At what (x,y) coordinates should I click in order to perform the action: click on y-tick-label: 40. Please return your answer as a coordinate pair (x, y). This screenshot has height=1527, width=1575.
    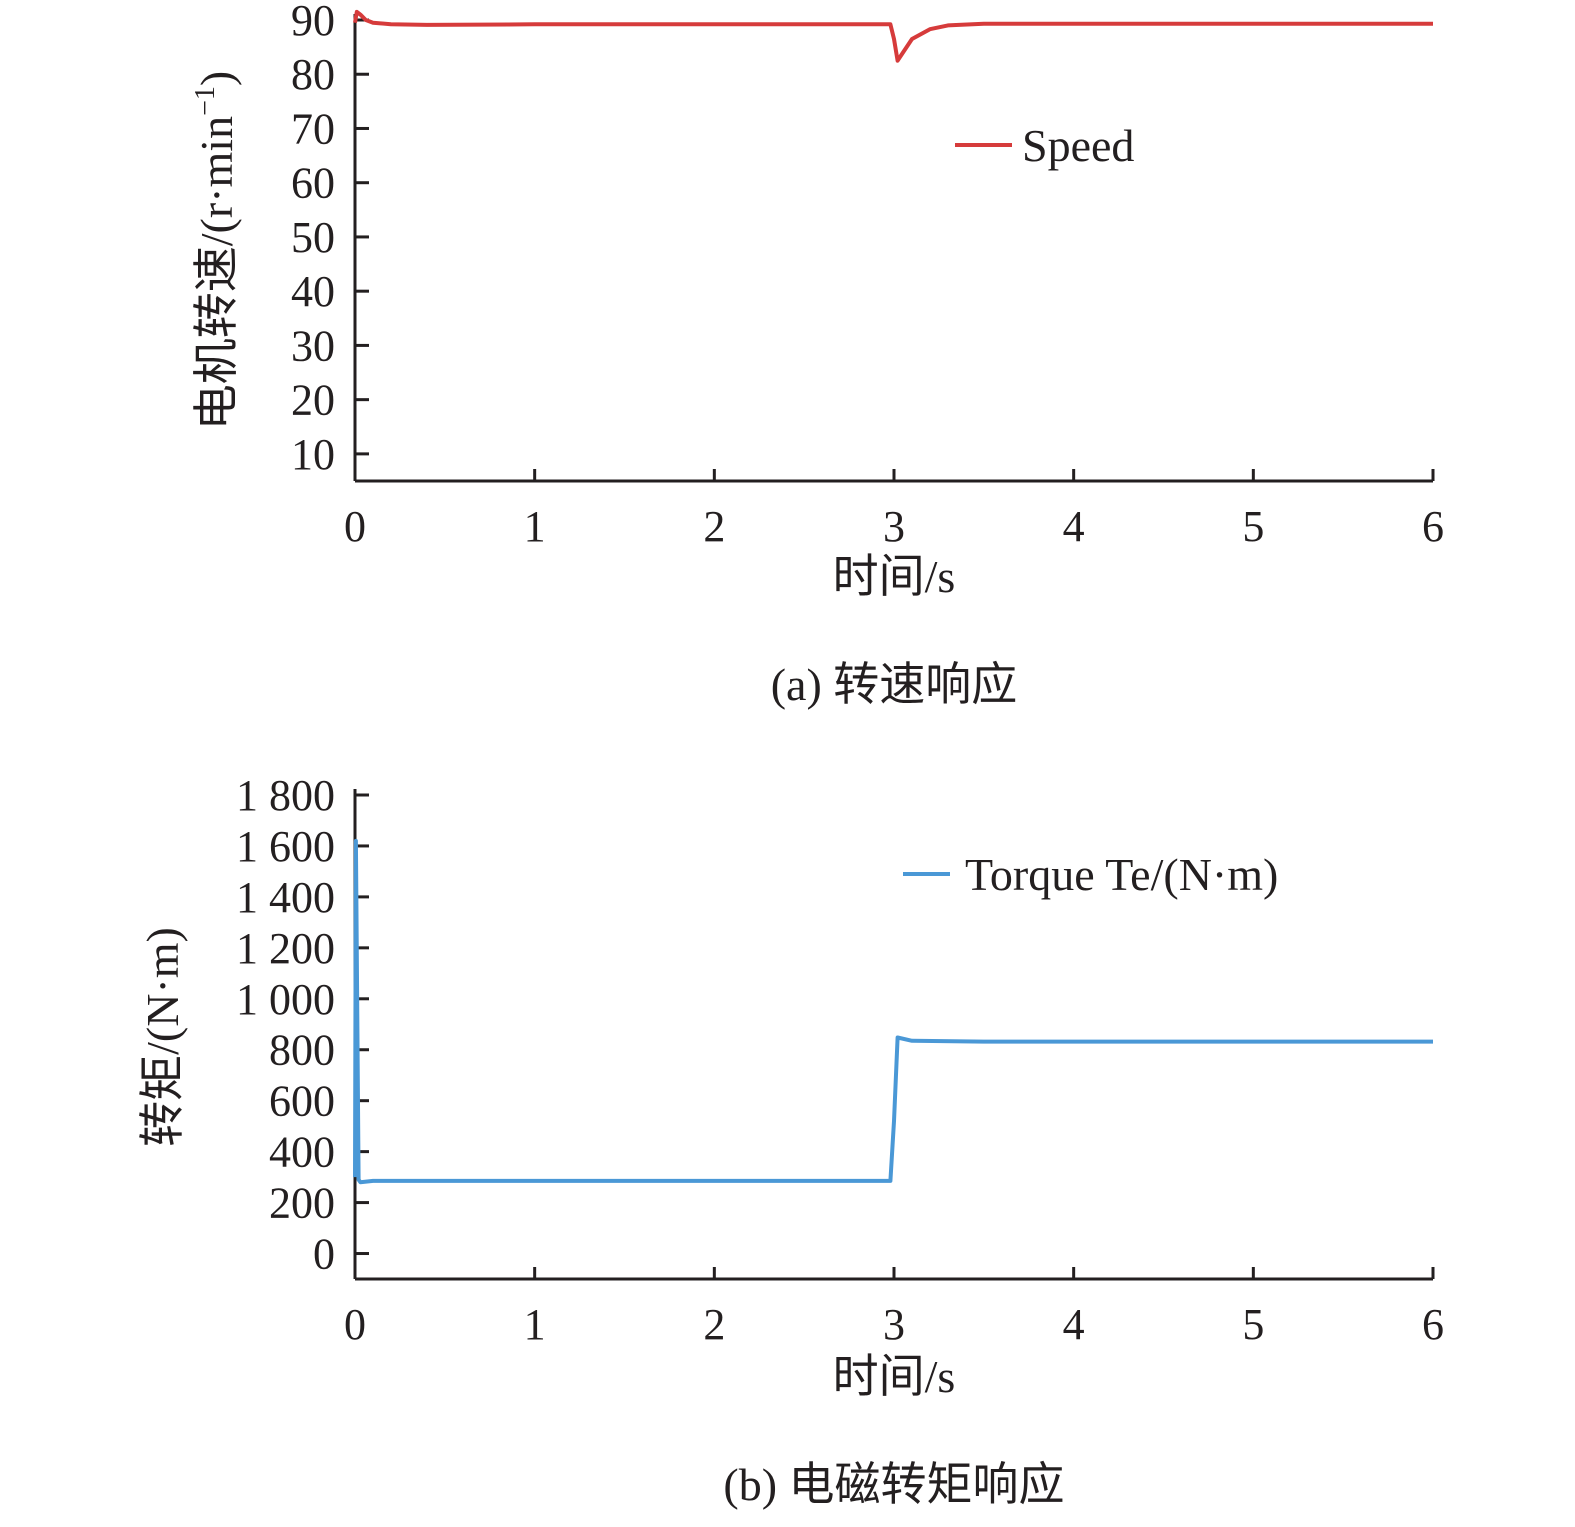
    Looking at the image, I should click on (313, 291).